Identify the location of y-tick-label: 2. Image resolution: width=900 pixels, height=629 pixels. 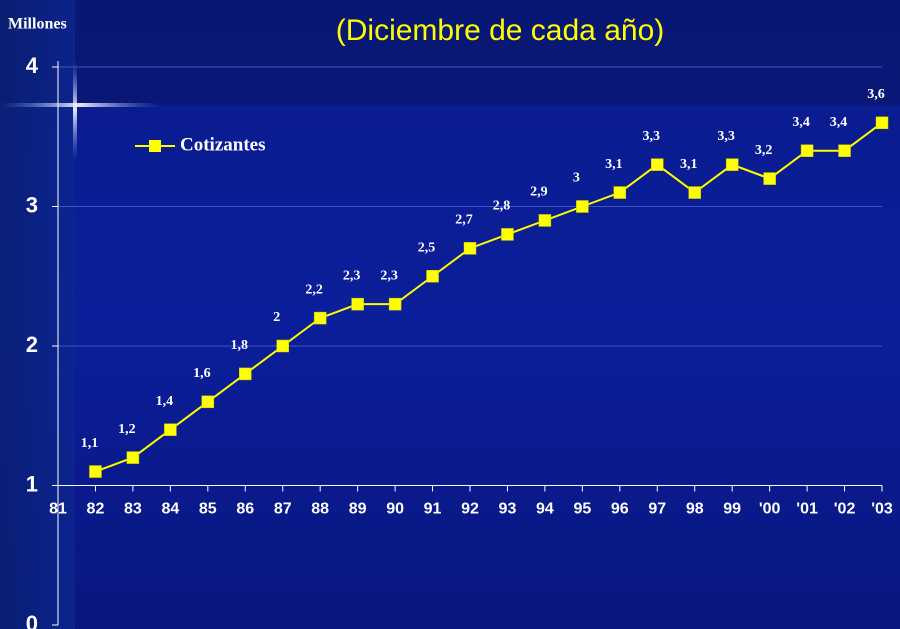
(32, 344).